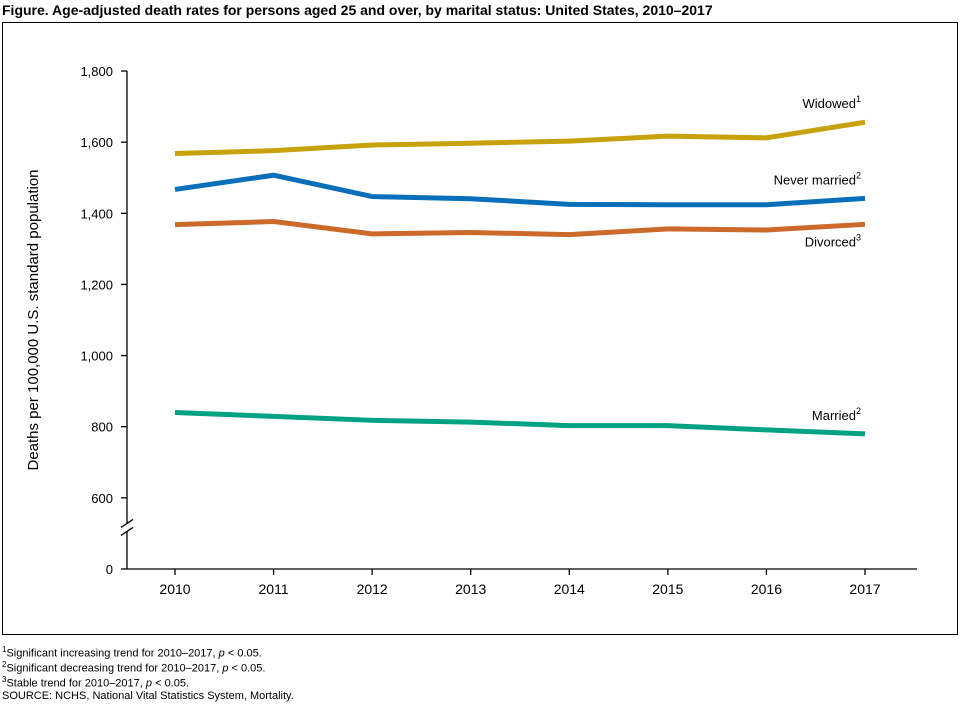 This screenshot has width=960, height=706. What do you see at coordinates (815, 179) in the screenshot?
I see `series-name: Never married` at bounding box center [815, 179].